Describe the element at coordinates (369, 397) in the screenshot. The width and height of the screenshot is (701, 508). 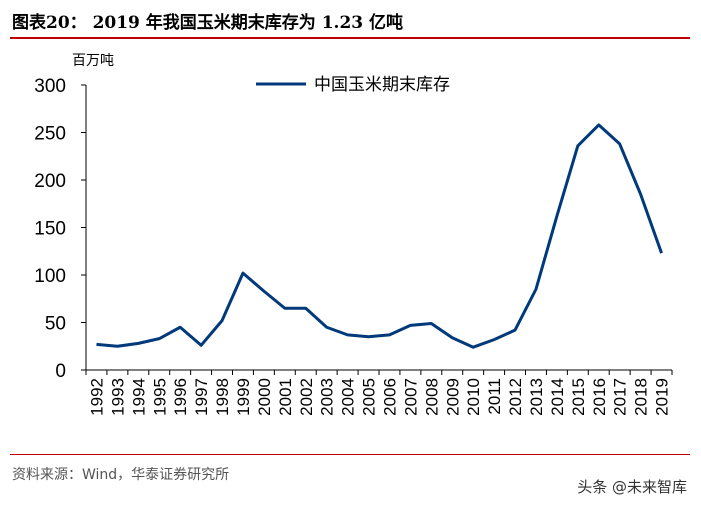
I see `x-tick-label: 2005` at that location.